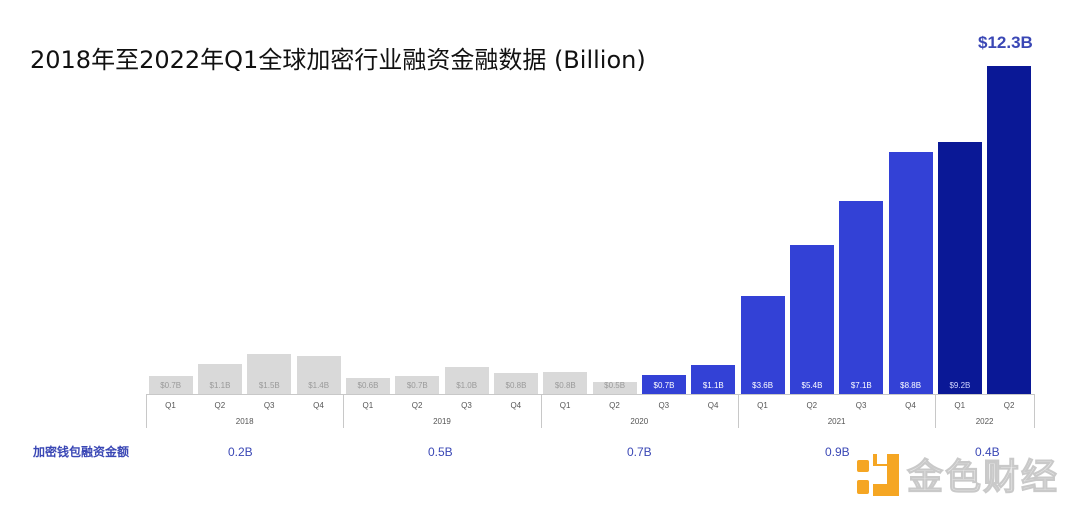 The image size is (1080, 508). Describe the element at coordinates (442, 421) in the screenshot. I see `year-tick-label: 2019` at that location.